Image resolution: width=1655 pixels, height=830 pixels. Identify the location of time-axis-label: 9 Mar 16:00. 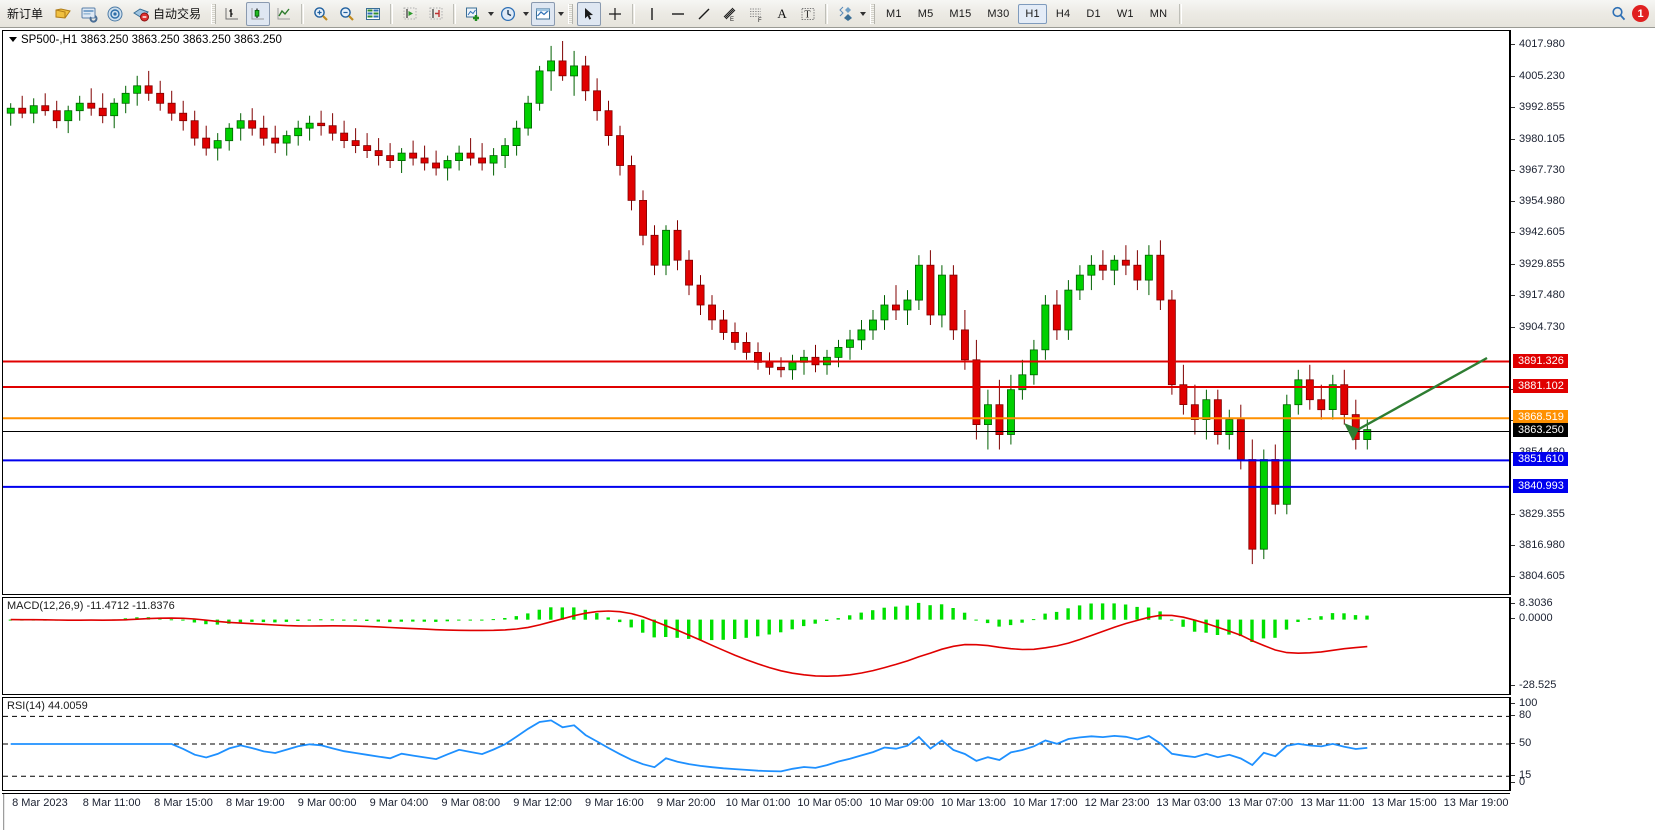
(614, 803).